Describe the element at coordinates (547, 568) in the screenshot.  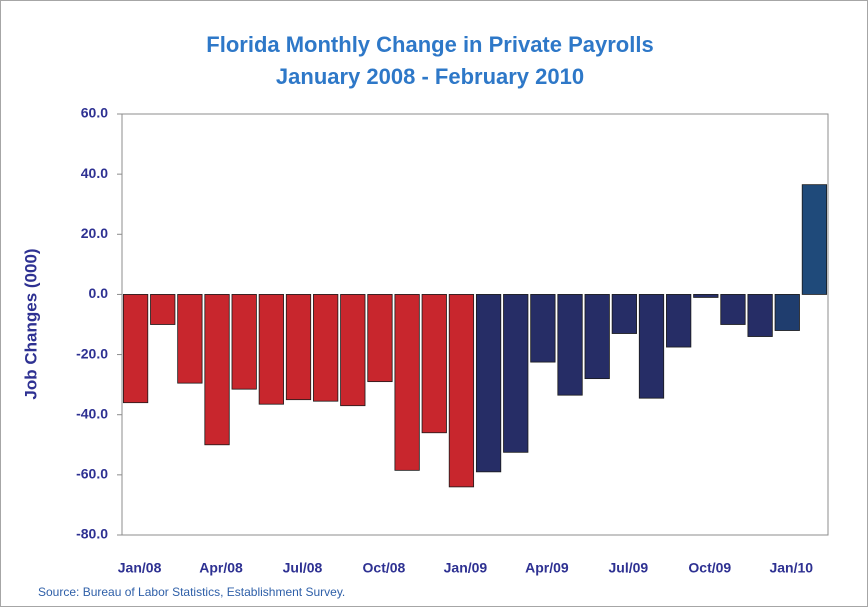
I see `x-tick-label: Apr/09` at that location.